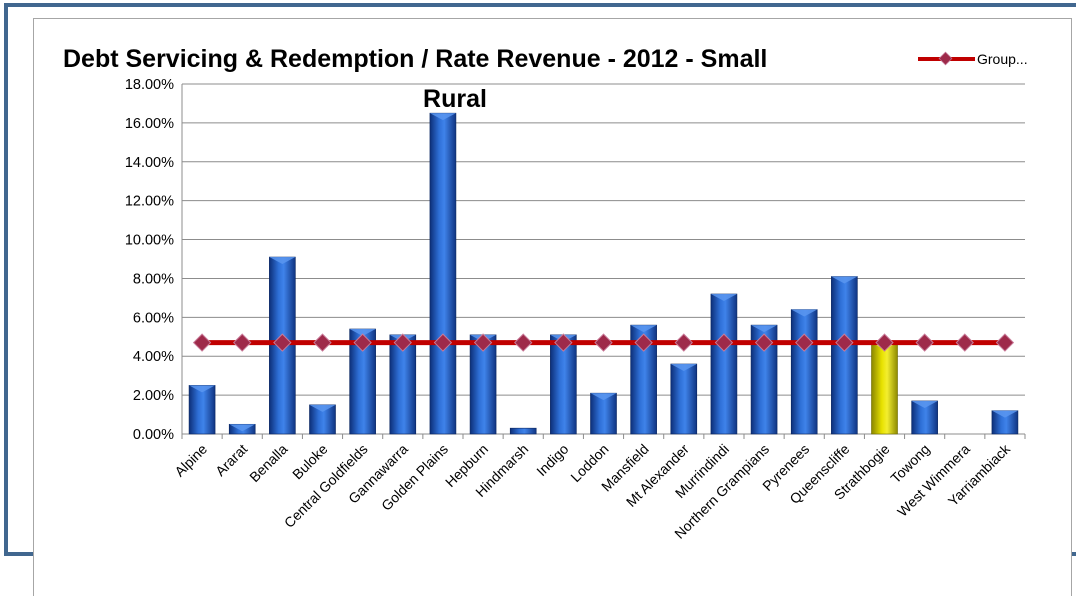 This screenshot has height=596, width=1085. What do you see at coordinates (552, 460) in the screenshot?
I see `x-category-label: Indigo` at bounding box center [552, 460].